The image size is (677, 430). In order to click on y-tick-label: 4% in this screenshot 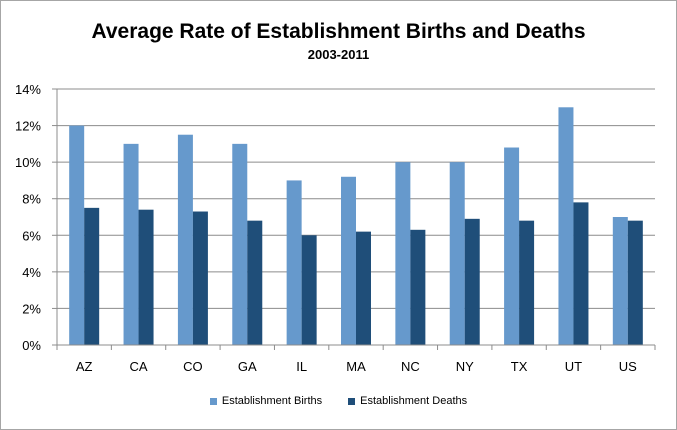, I will do `click(31, 272)`.